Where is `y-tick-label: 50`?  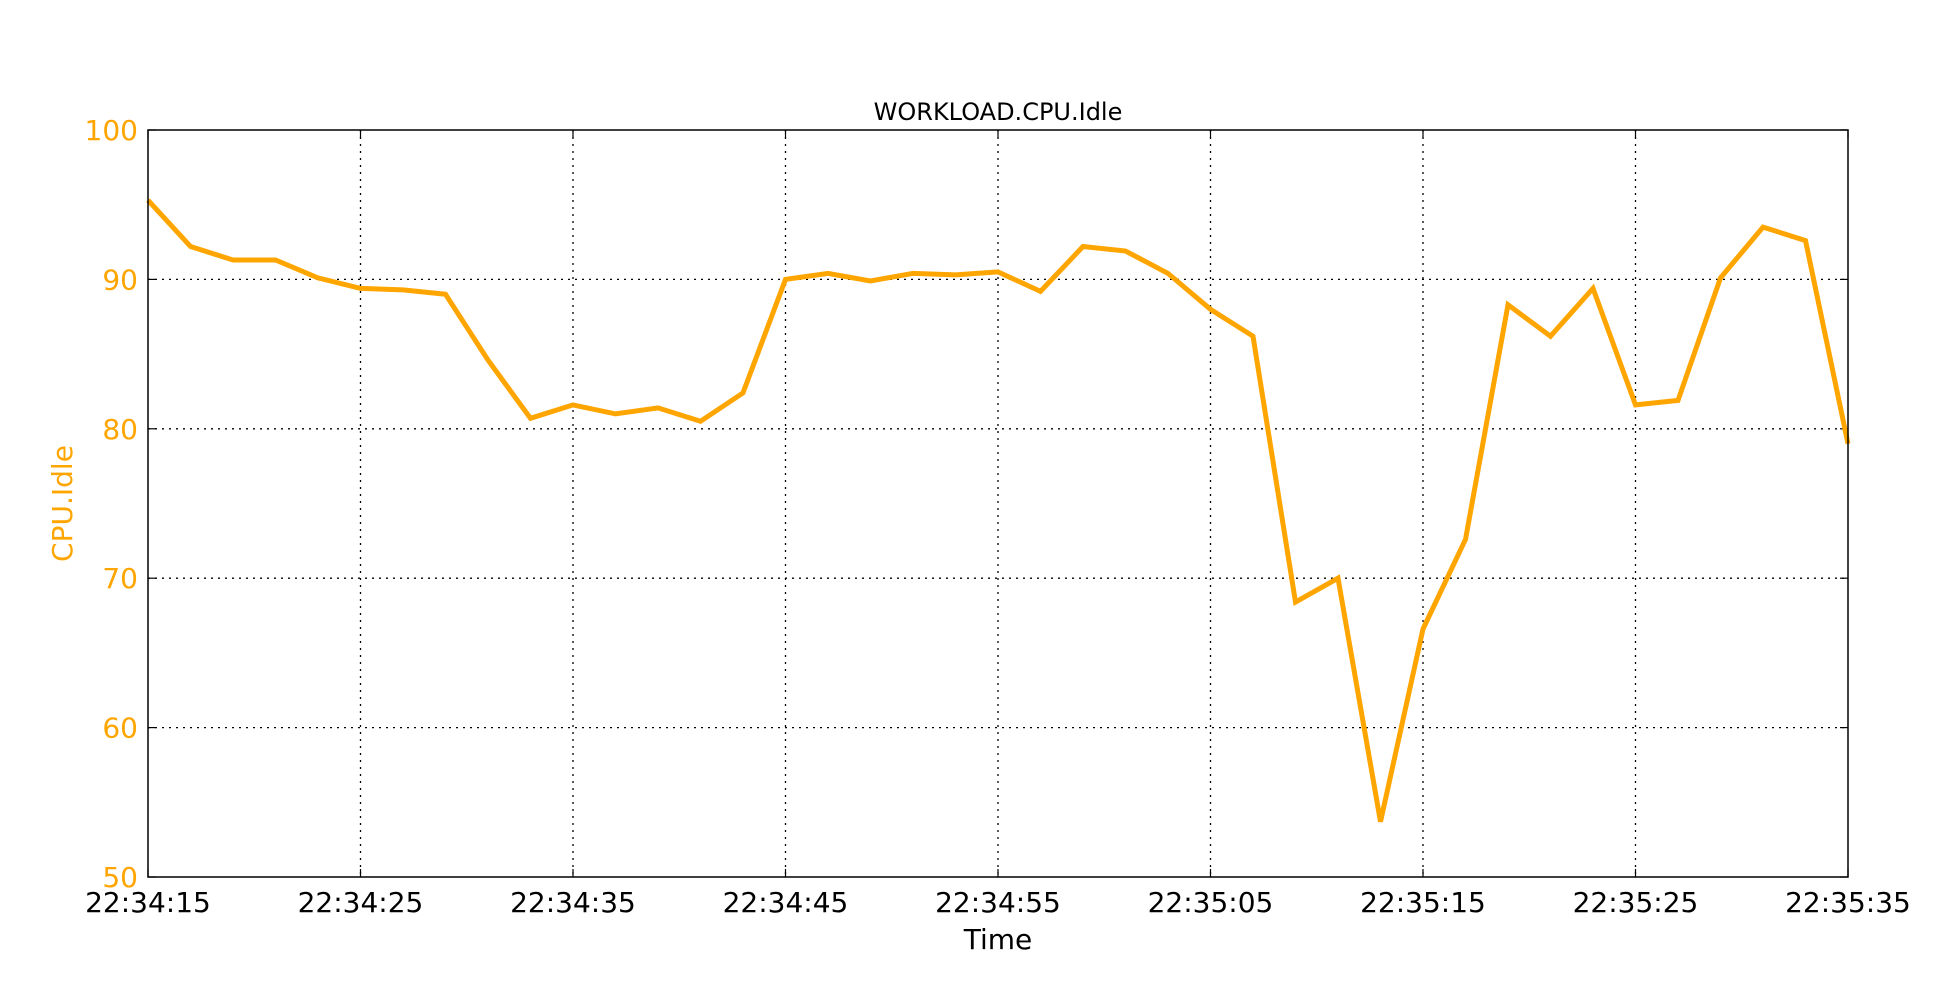
y-tick-label: 50 is located at coordinates (120, 877).